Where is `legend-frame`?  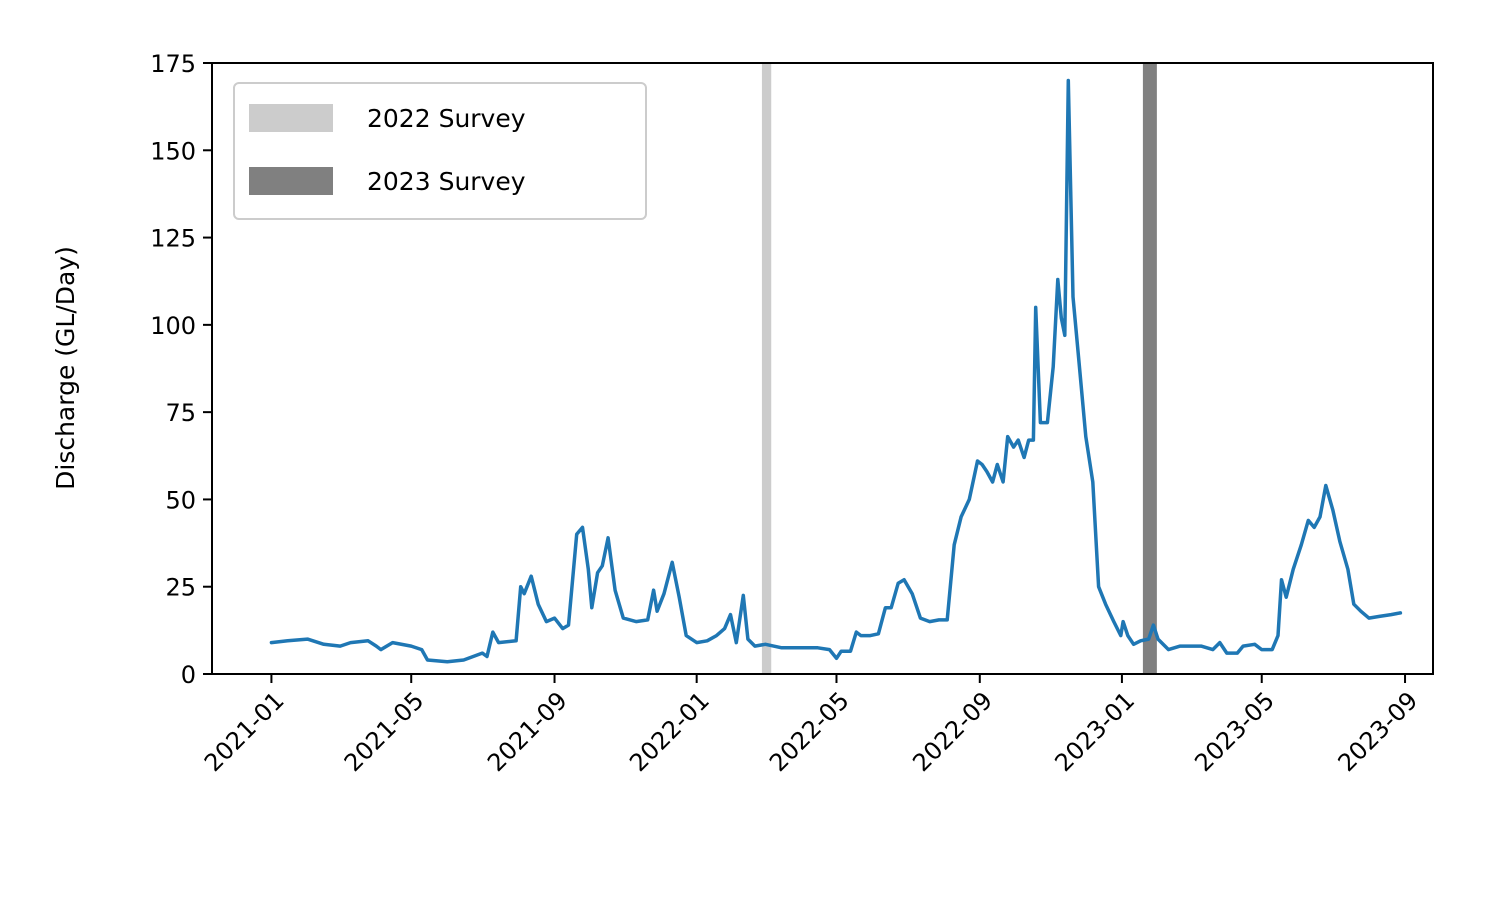
legend-frame is located at coordinates (440, 151).